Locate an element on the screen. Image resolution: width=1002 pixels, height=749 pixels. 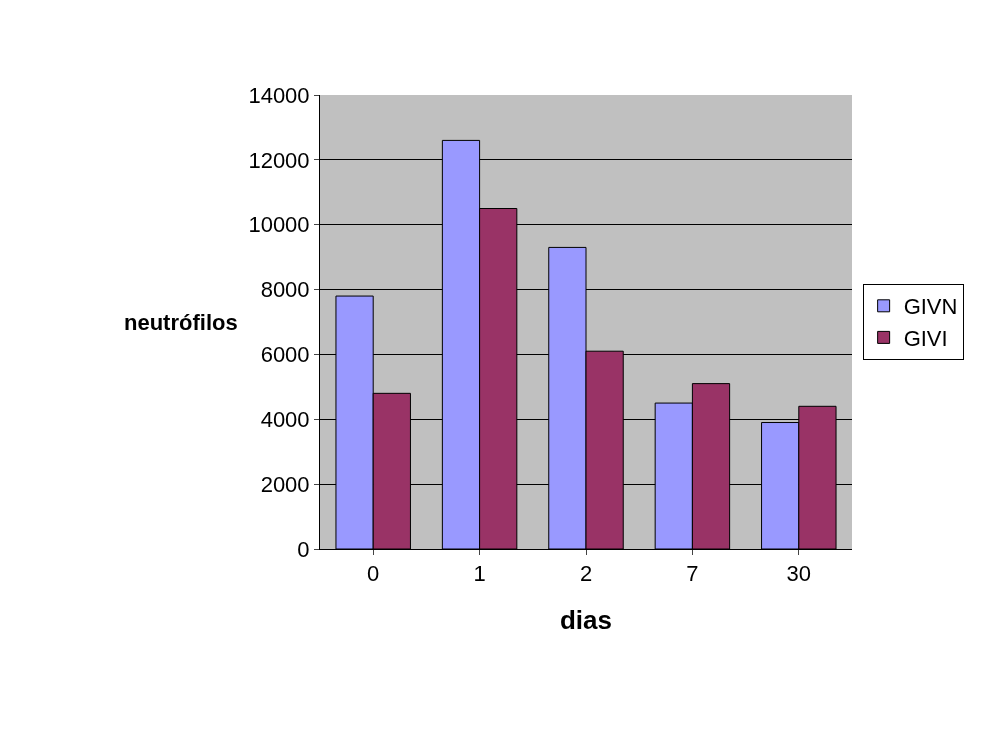
x-tick-label: 1 is located at coordinates (479, 574).